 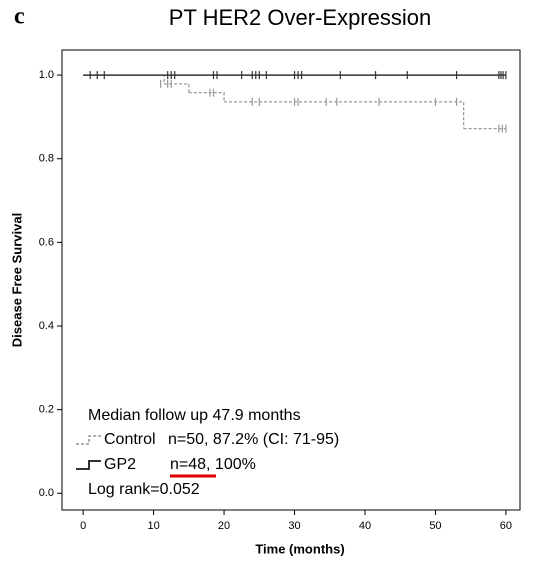 I want to click on x-tick-label: 10, so click(x=153, y=526).